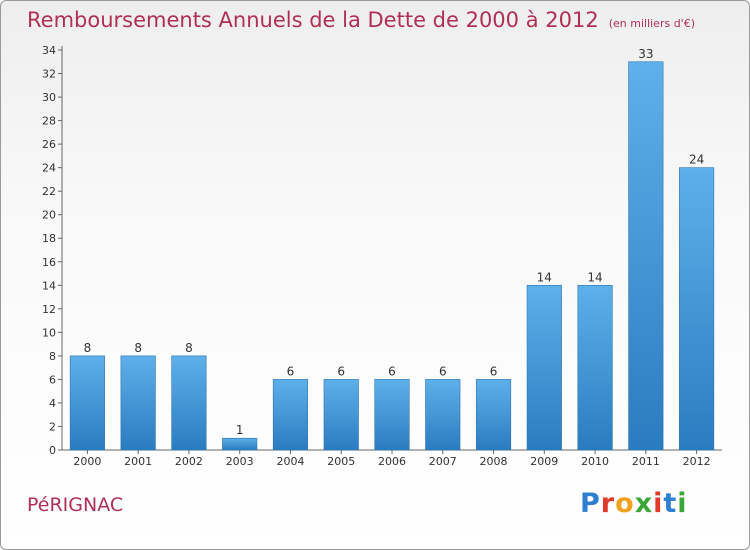  What do you see at coordinates (49, 238) in the screenshot?
I see `y-tick-label: 18` at bounding box center [49, 238].